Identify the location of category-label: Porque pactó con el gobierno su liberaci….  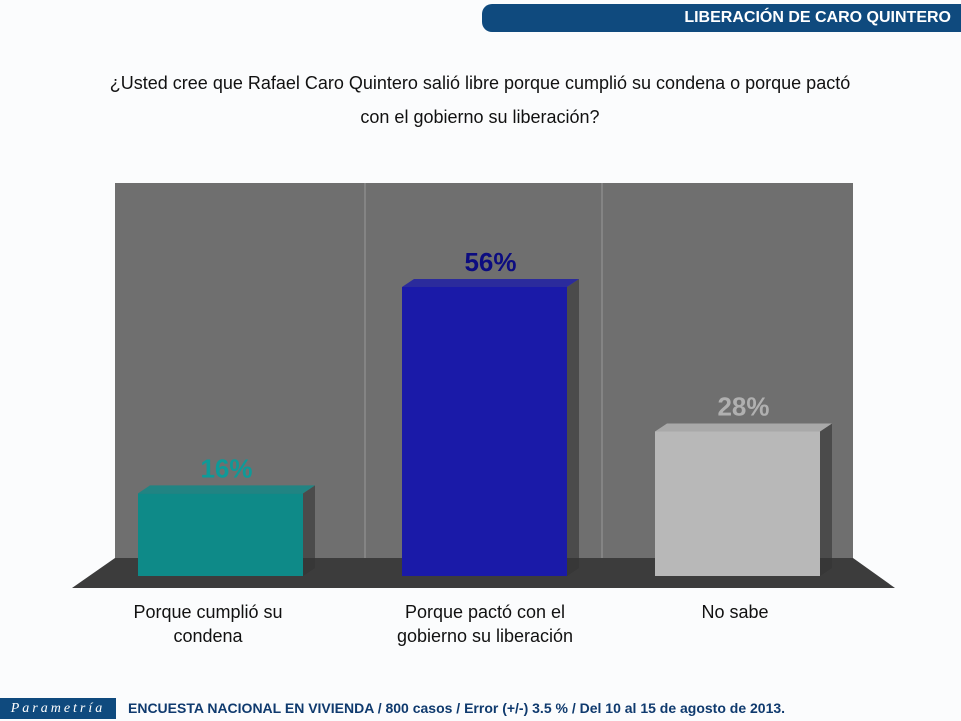
(485, 624).